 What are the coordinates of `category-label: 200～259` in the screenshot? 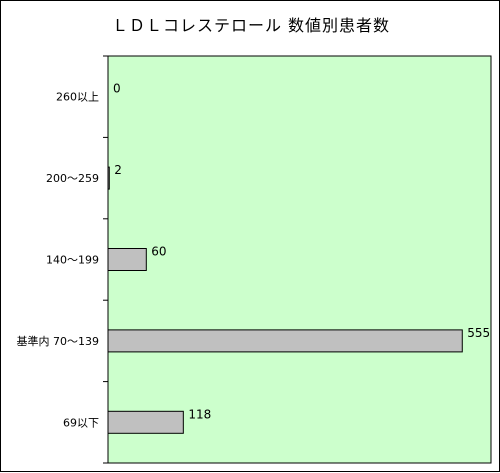 It's located at (72, 178).